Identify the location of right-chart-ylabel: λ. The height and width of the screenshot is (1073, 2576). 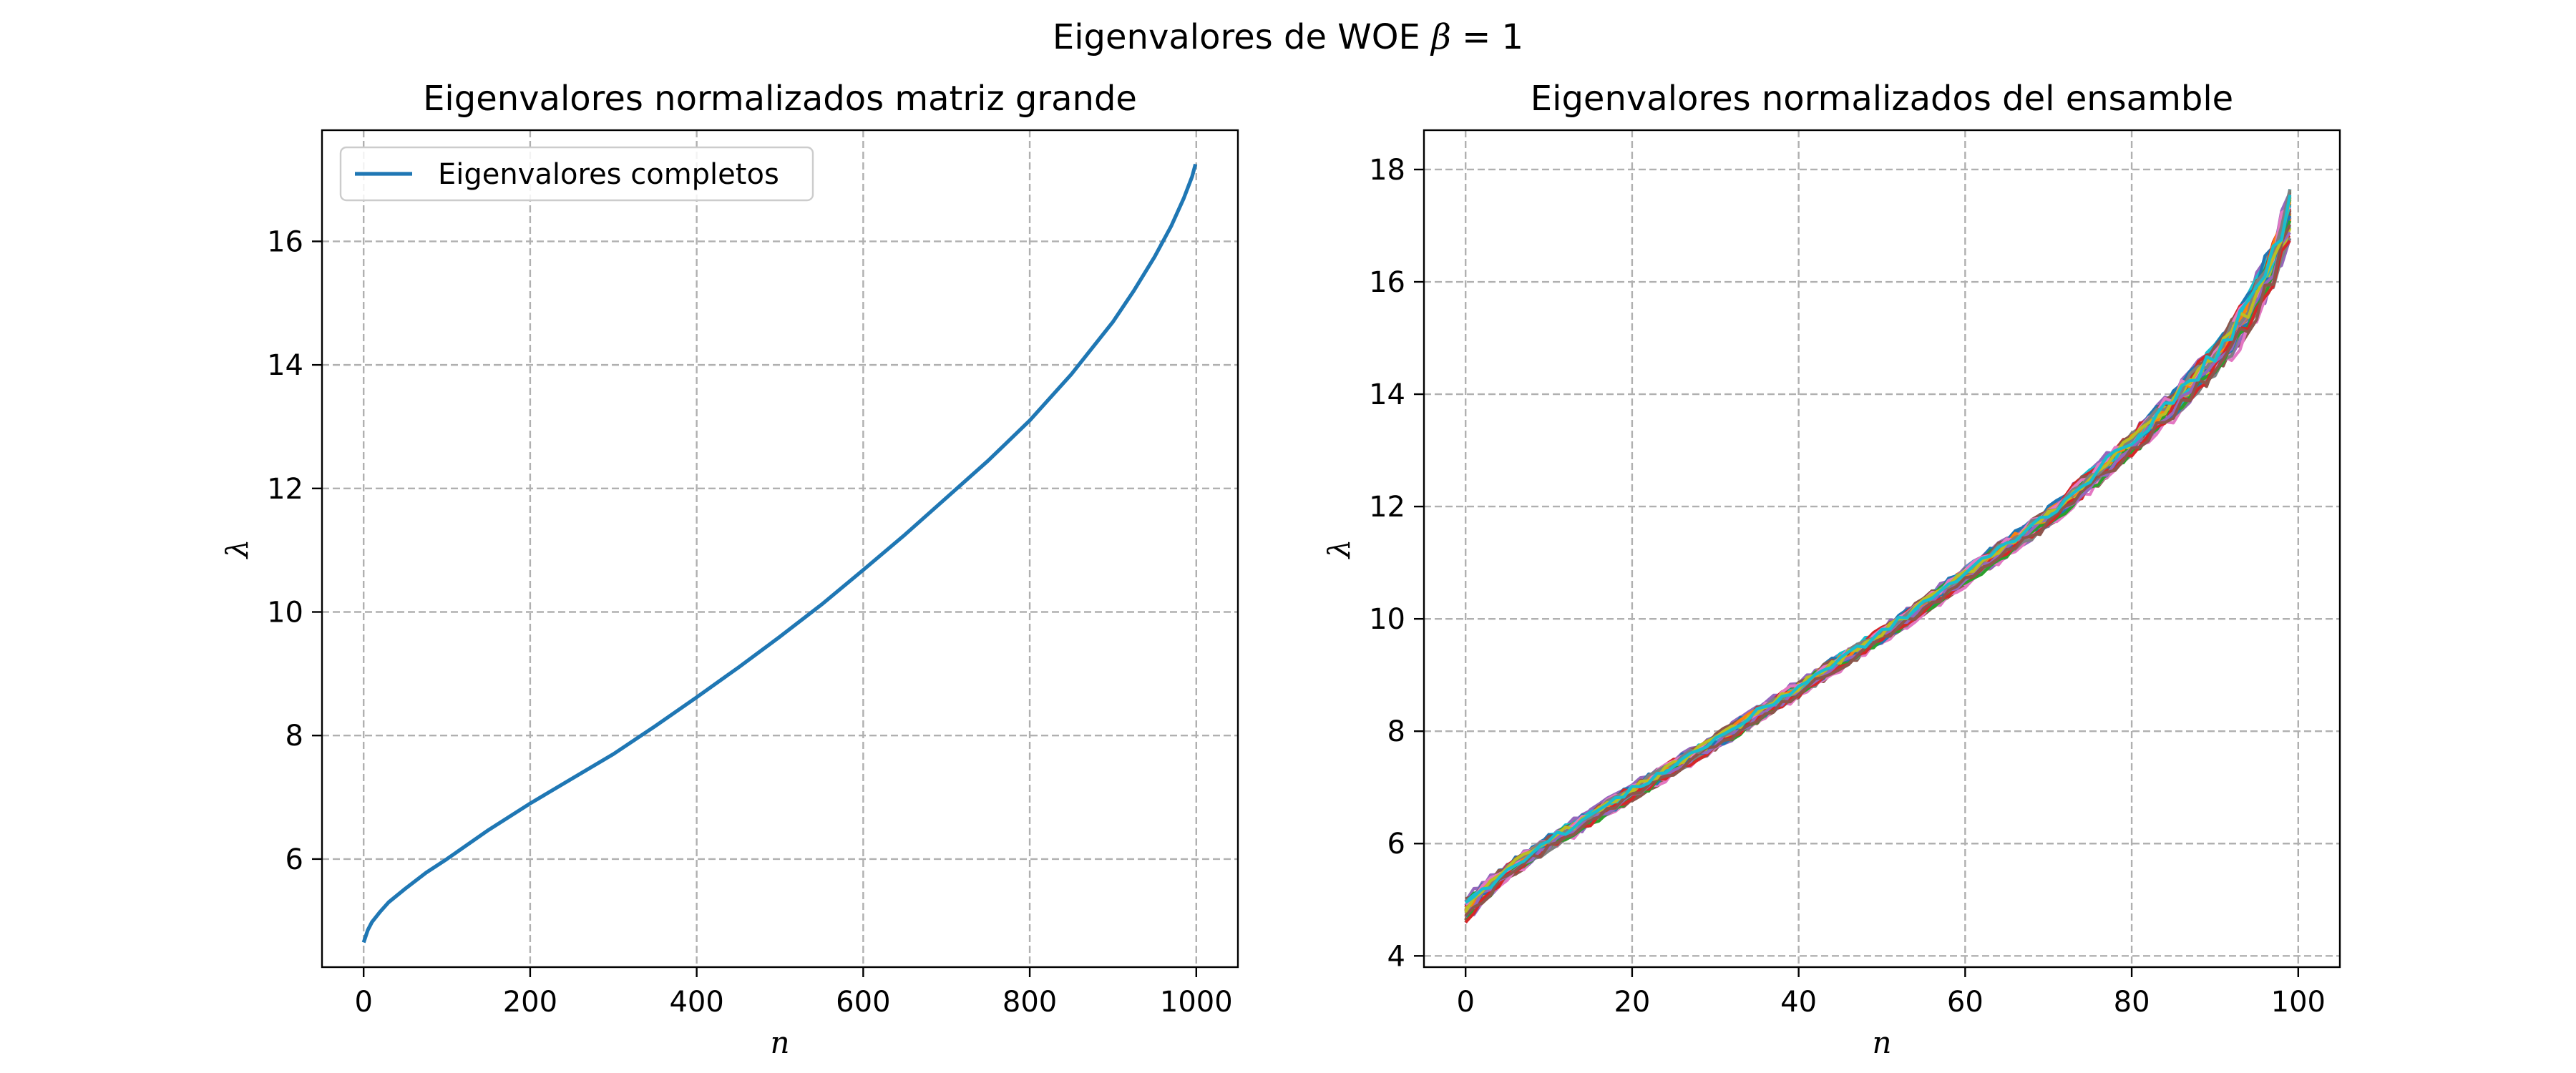
(1339, 549).